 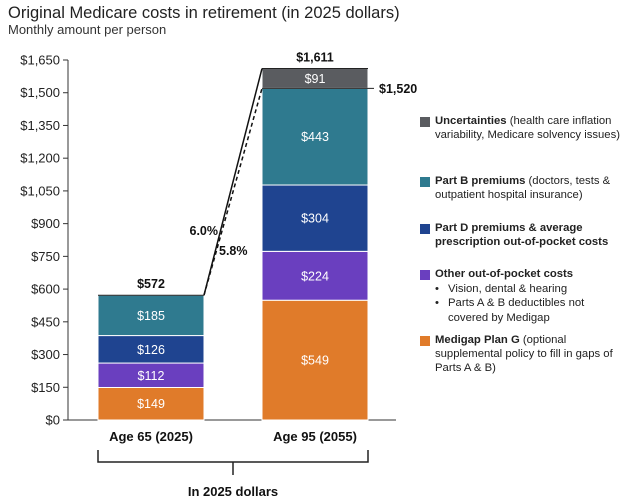 I want to click on y-tick-label: $0, so click(x=53, y=420).